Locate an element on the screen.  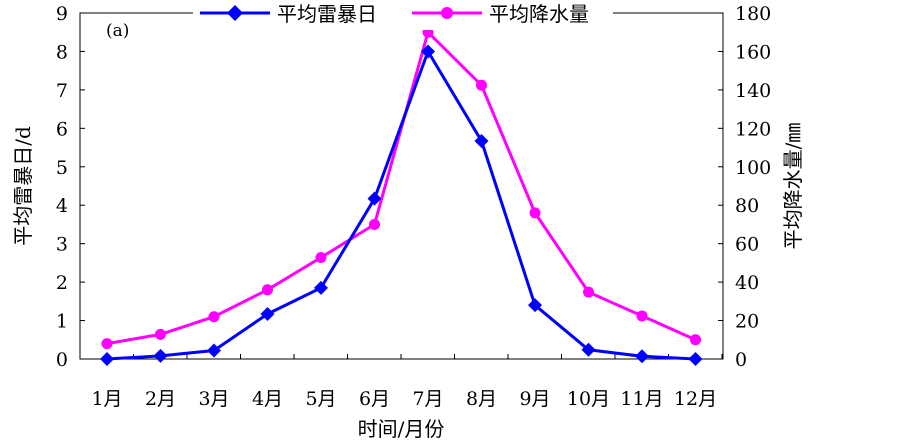
x-tick-label: 3月 is located at coordinates (213, 399).